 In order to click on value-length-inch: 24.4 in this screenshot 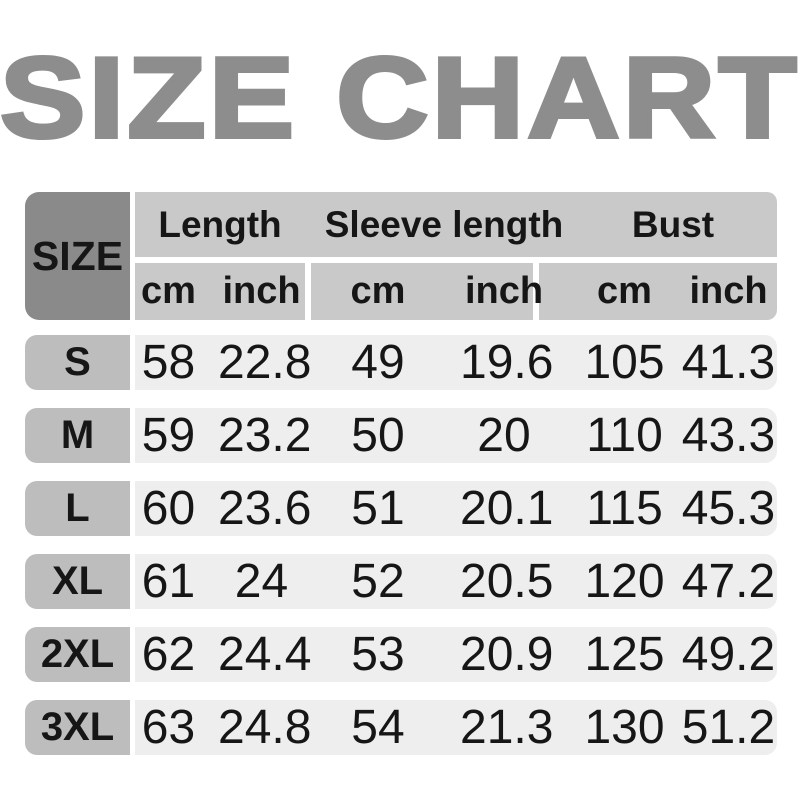, I will do `click(265, 654)`.